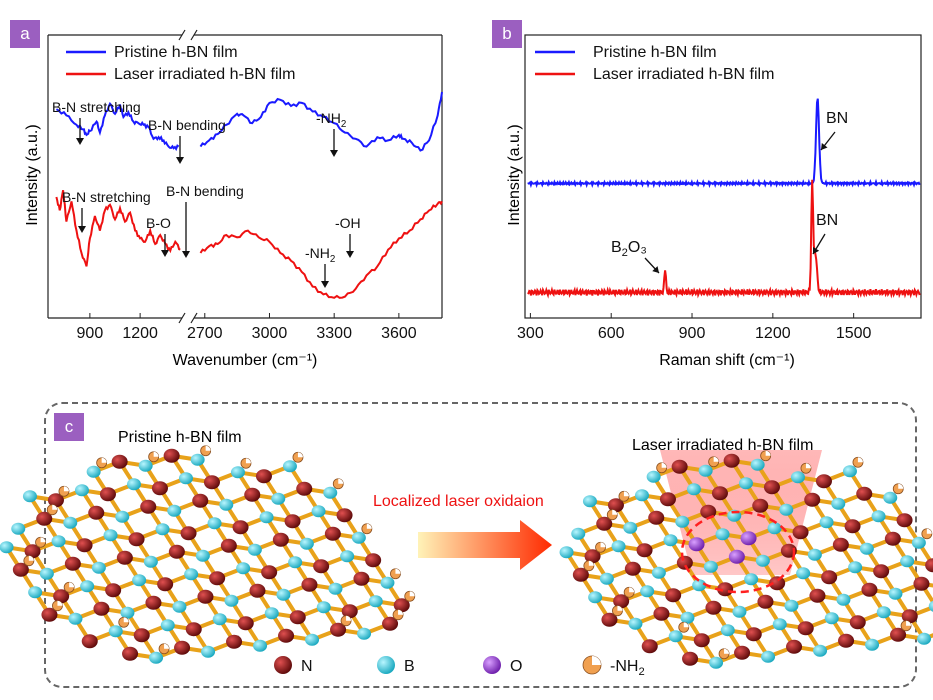 The width and height of the screenshot is (933, 700). Describe the element at coordinates (530, 333) in the screenshot. I see `x-tick-label: 300` at that location.